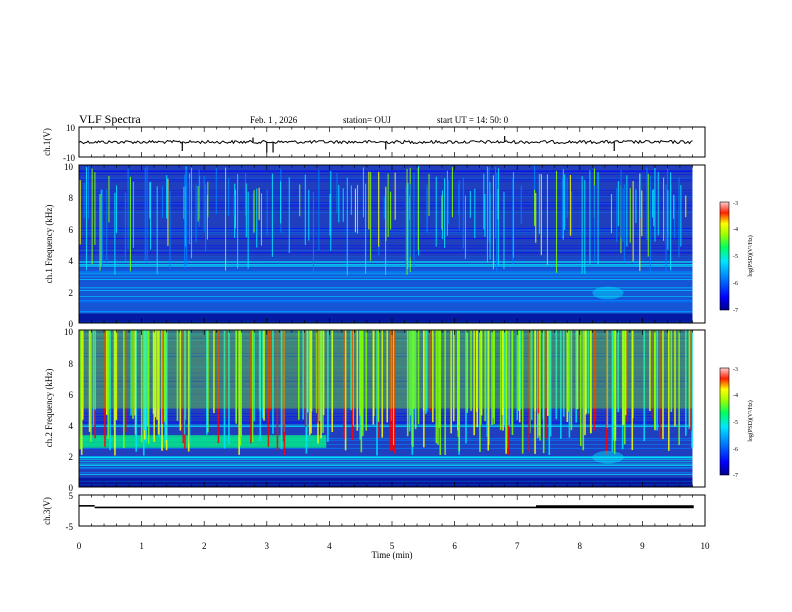 The width and height of the screenshot is (792, 612). I want to click on ch1-spec-ytick-6: 6, so click(71, 230).